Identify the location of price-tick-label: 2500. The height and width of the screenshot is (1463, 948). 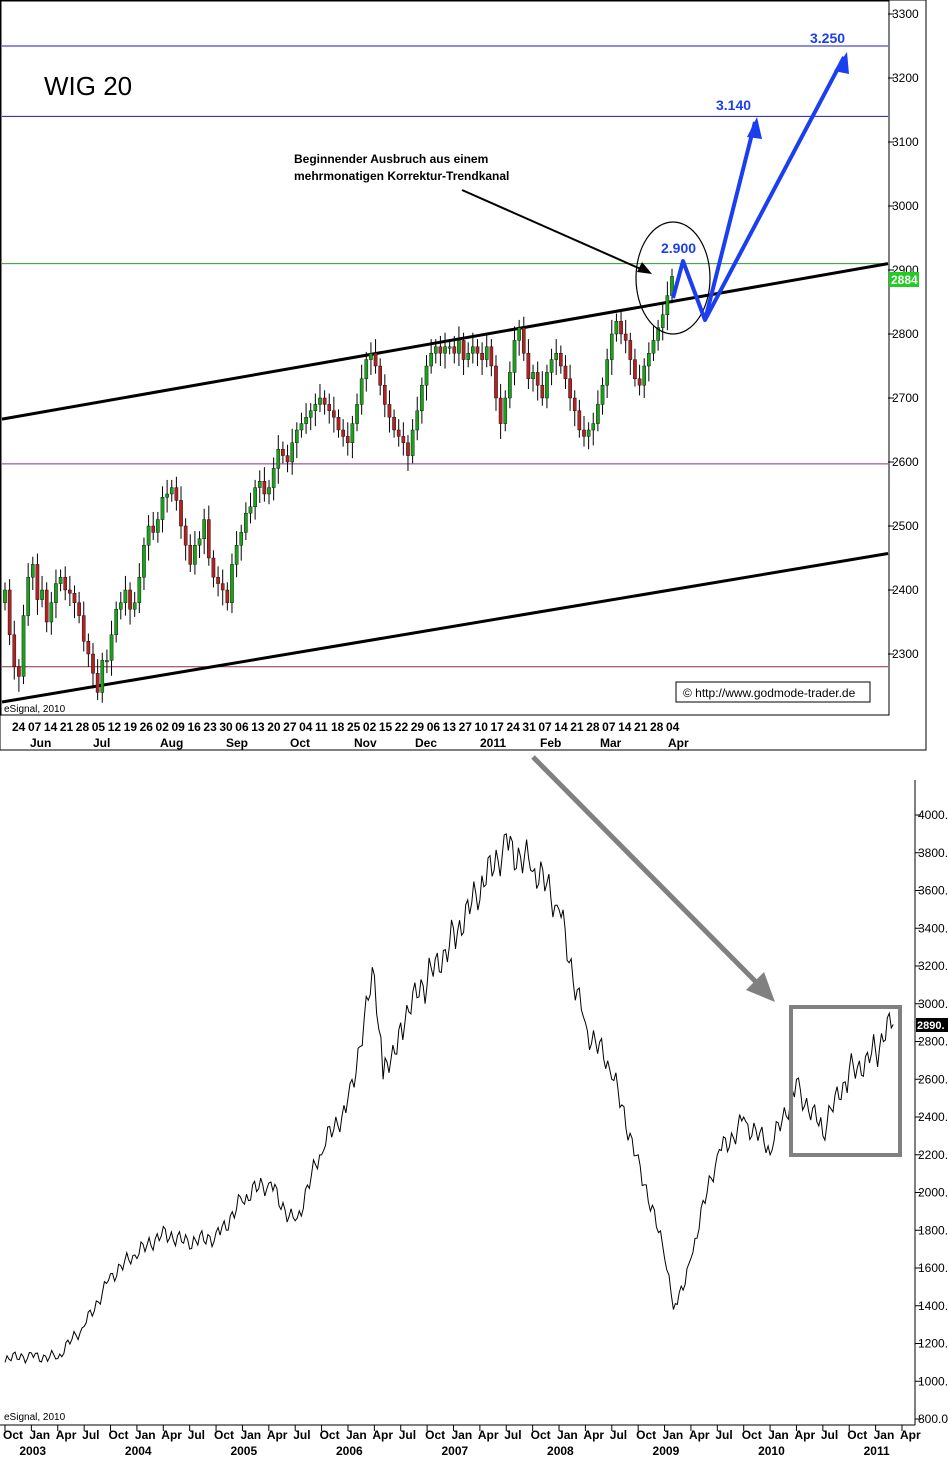
(905, 526).